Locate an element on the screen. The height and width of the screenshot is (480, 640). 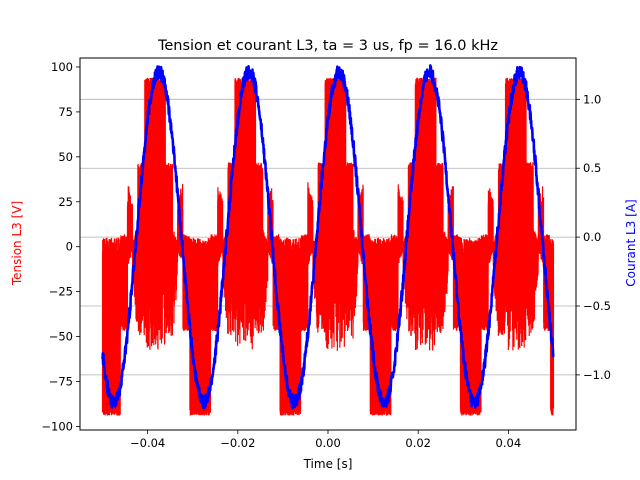
x-axis-ticks: −0.04 −0.02 0.00 0.02 0.04 is located at coordinates (325, 440).